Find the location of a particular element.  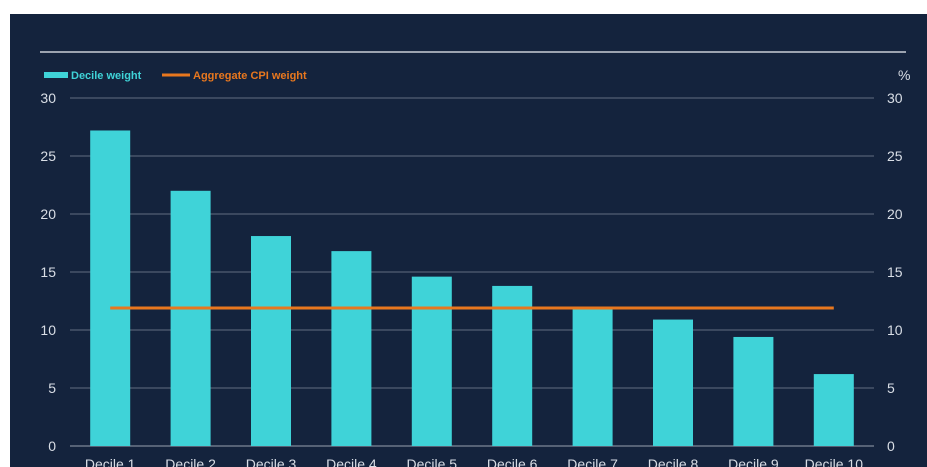

y-tick-left-10: 10 is located at coordinates (48, 330).